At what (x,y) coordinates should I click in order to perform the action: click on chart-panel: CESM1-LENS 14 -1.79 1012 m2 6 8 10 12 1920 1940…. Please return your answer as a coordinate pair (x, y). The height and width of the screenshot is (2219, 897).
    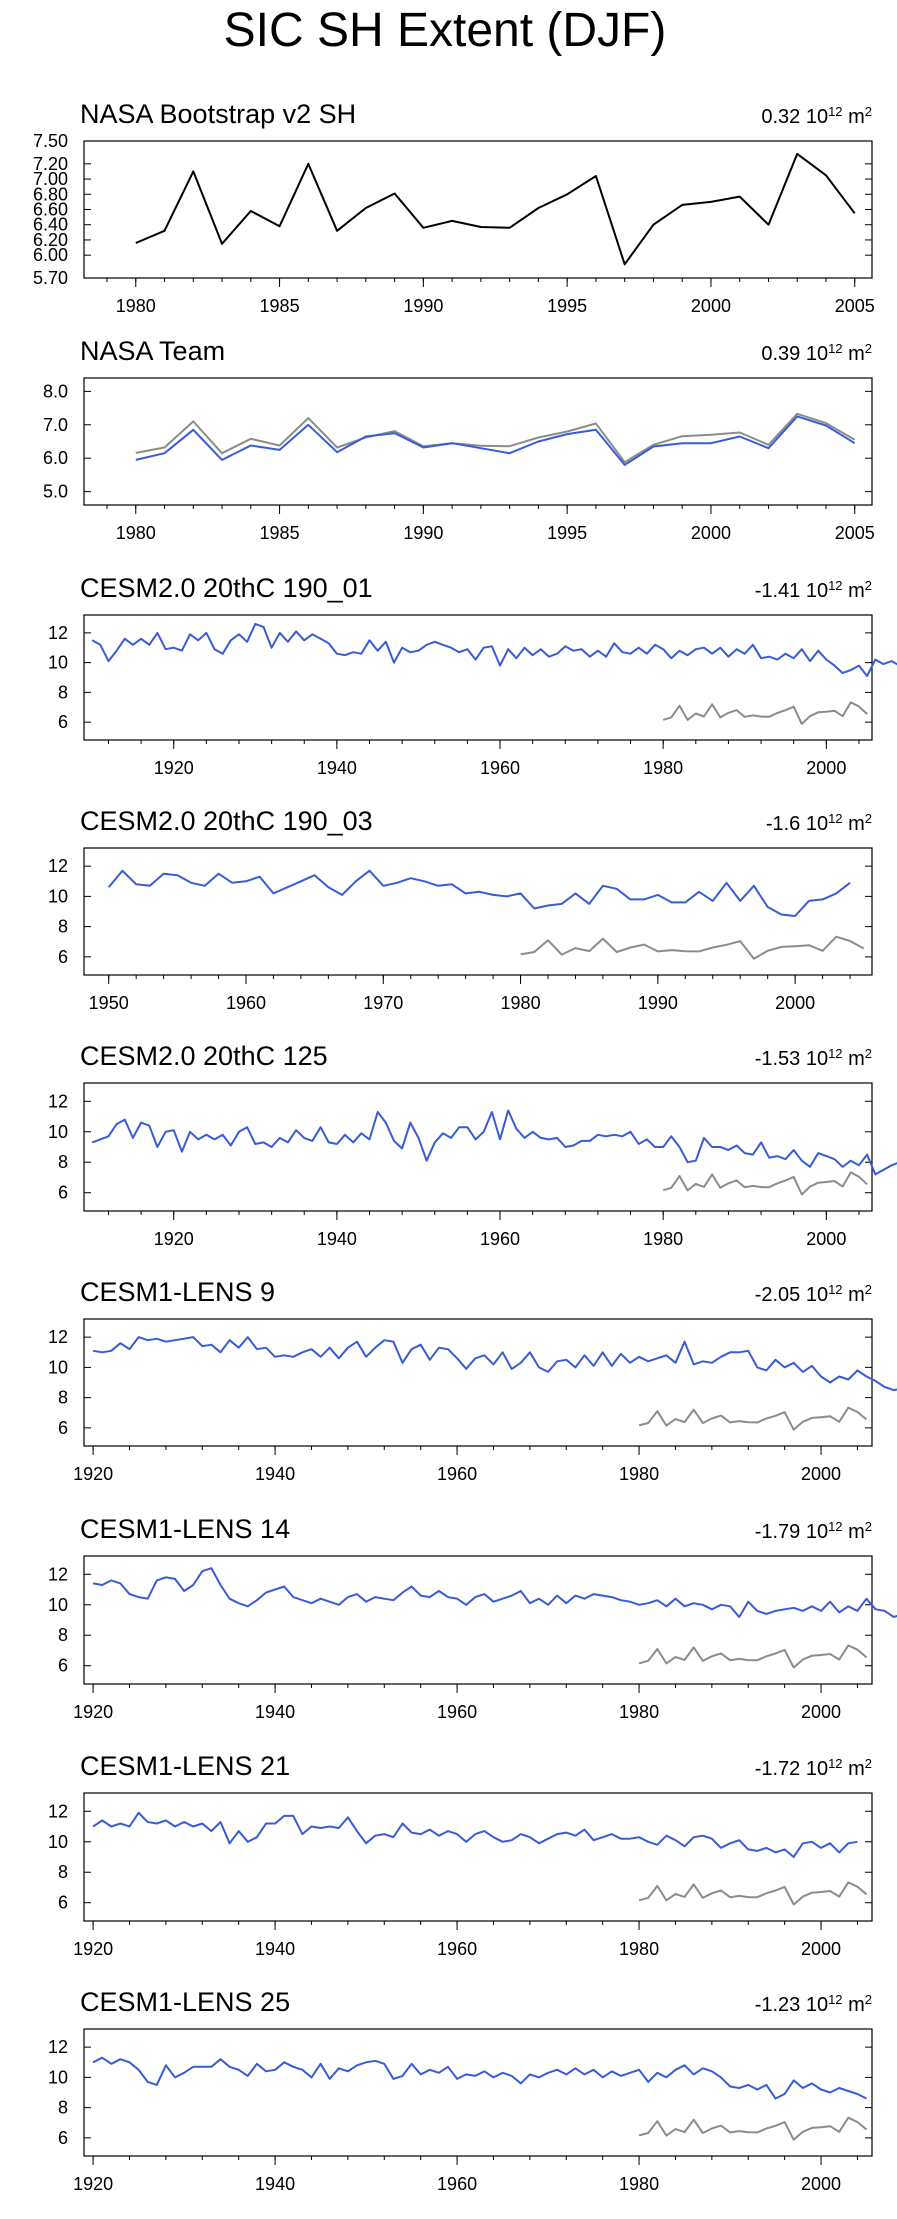
    Looking at the image, I should click on (472, 1618).